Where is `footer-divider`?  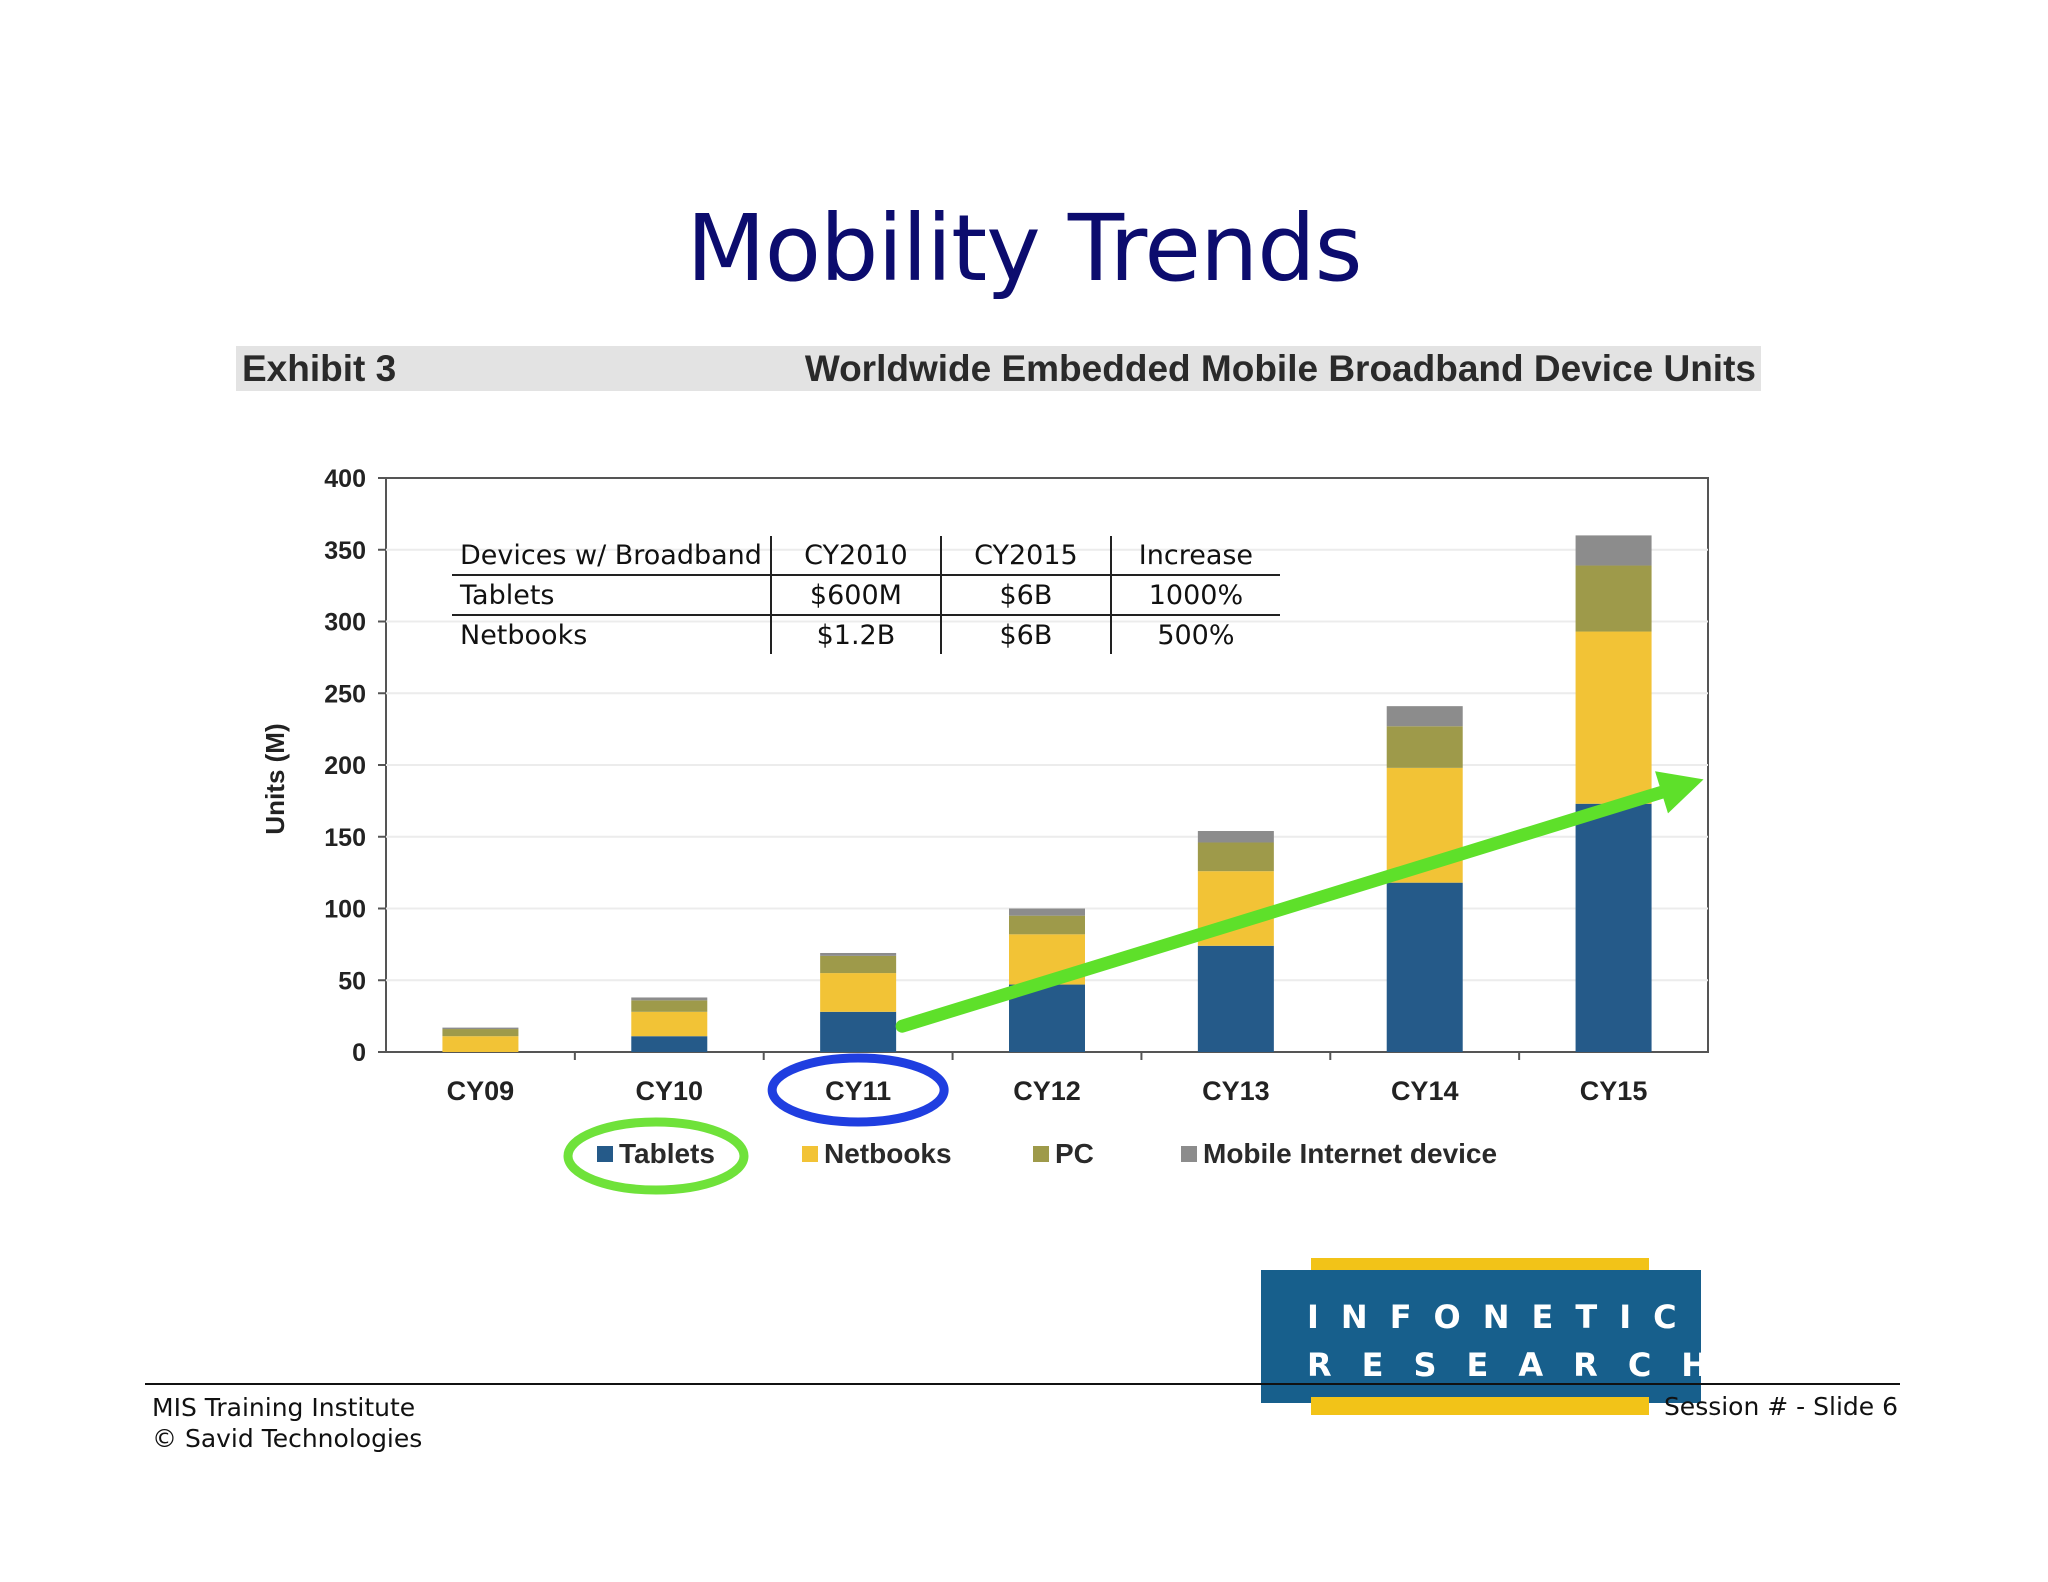
footer-divider is located at coordinates (1022, 1384).